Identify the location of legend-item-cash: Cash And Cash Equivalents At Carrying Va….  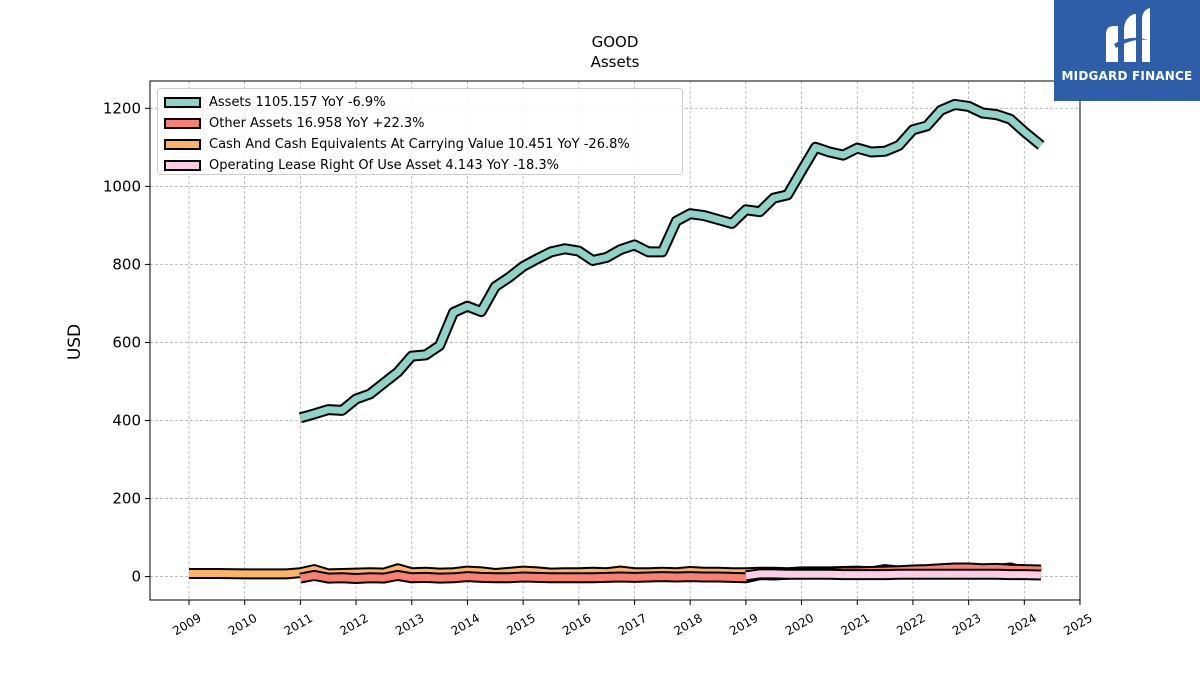
(420, 144).